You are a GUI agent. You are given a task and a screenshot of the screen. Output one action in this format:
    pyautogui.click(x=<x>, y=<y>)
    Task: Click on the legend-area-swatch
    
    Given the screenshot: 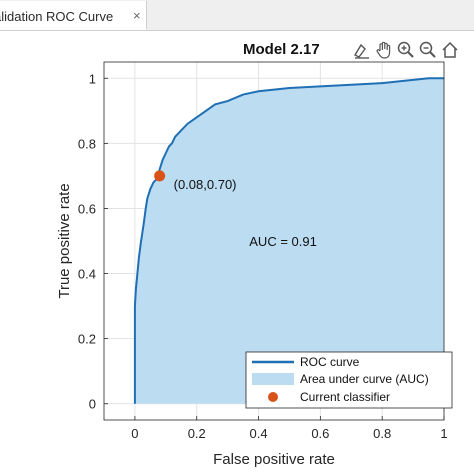 What is the action you would take?
    pyautogui.click(x=273, y=379)
    